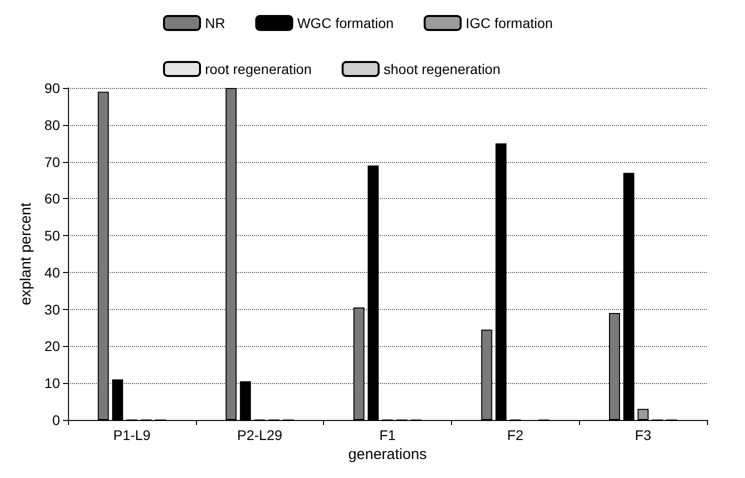  What do you see at coordinates (52, 88) in the screenshot?
I see `y-tick-label: 90` at bounding box center [52, 88].